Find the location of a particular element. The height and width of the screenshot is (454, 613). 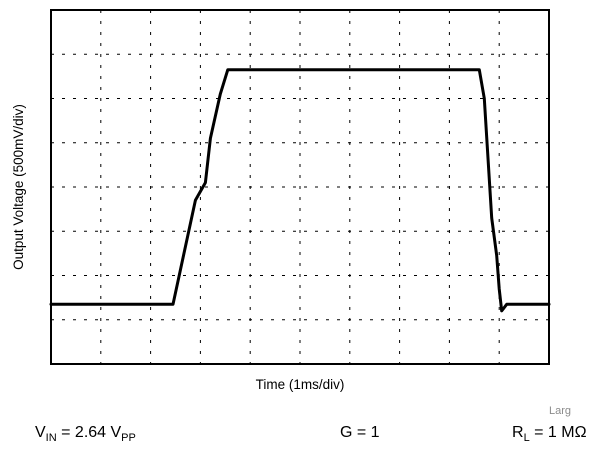

rl-symbol: R is located at coordinates (518, 432).